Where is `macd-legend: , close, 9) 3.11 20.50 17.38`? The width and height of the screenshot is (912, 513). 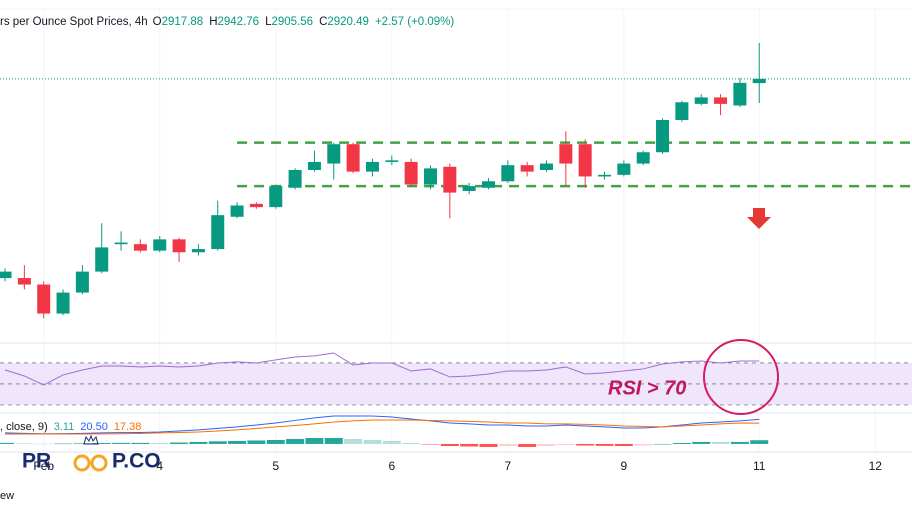 macd-legend: , close, 9) 3.11 20.50 17.38 is located at coordinates (70, 427).